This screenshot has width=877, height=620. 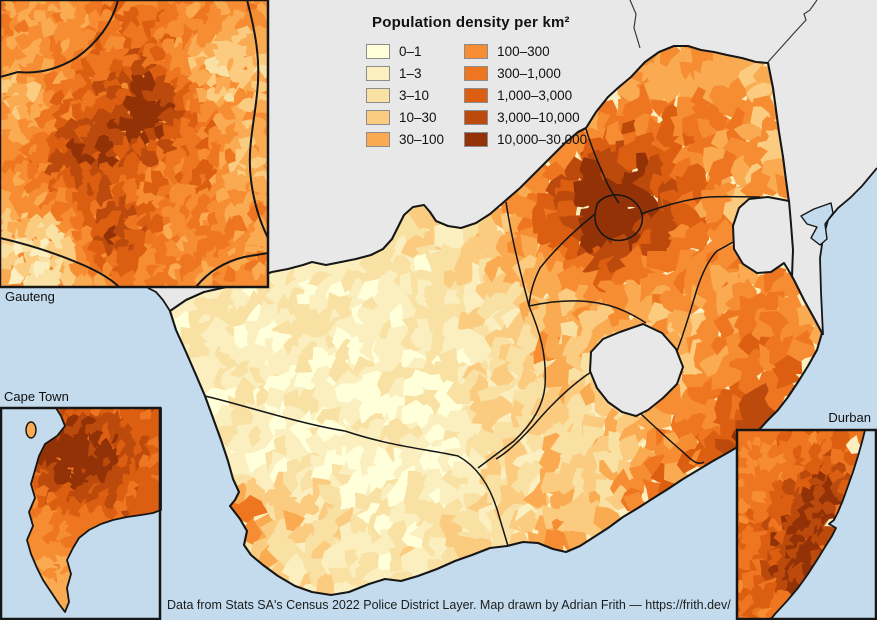 I want to click on legend-item-label: 1–3, so click(x=410, y=73).